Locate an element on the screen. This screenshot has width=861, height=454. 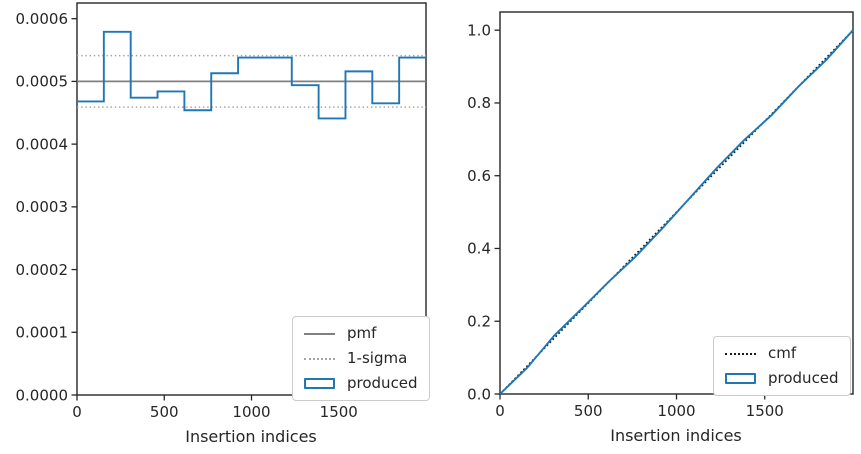
y-tick-label: 0.0001 is located at coordinates (42, 333).